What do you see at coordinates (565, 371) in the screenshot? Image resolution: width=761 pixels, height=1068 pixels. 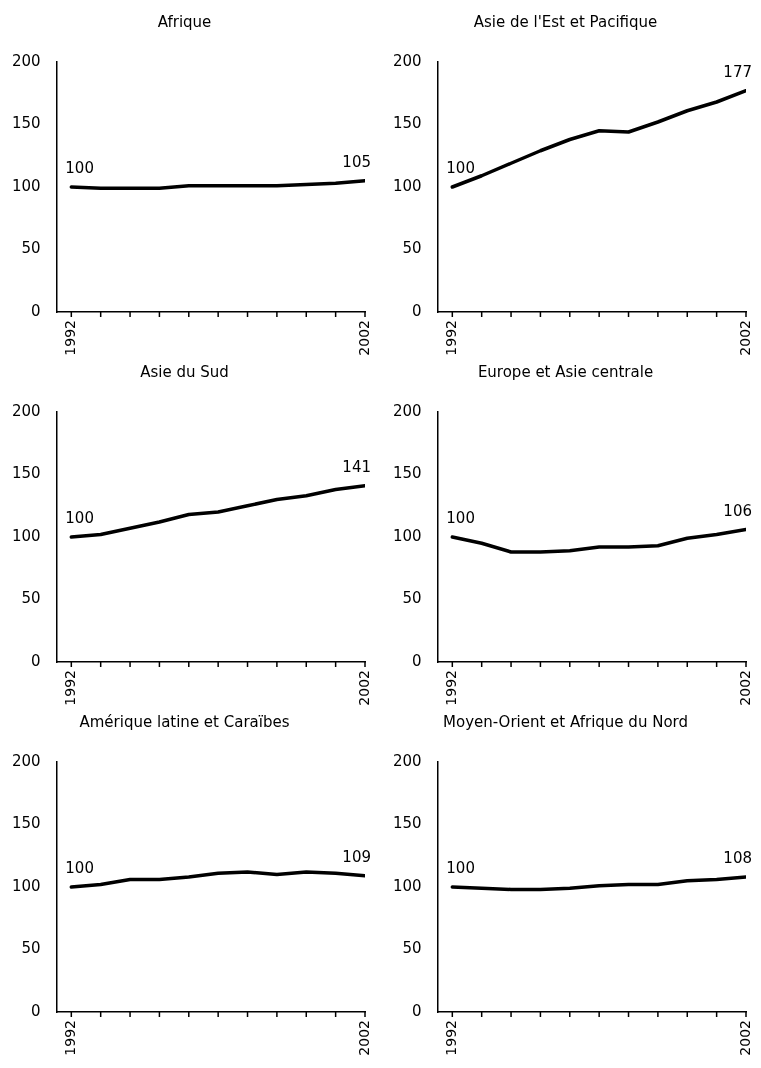 I see `chart-title: Europe et Asie centrale` at bounding box center [565, 371].